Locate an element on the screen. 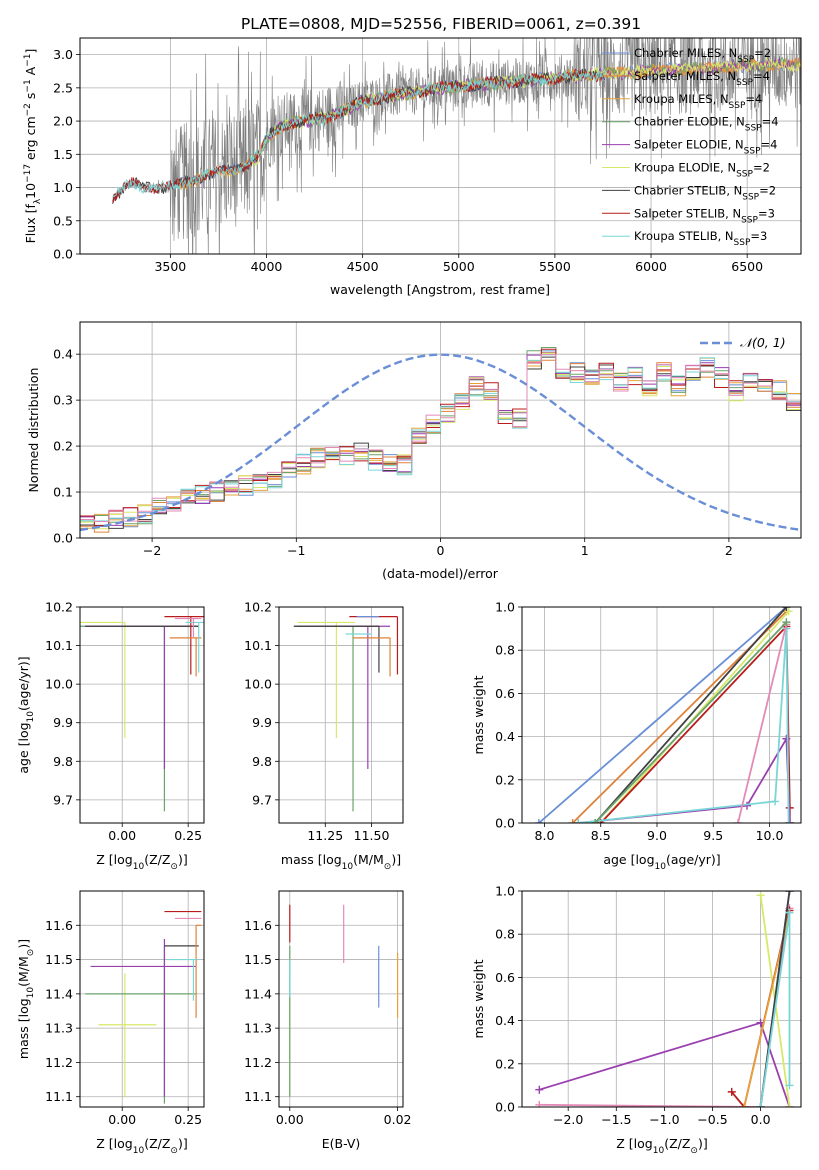 The width and height of the screenshot is (819, 1170). x-tick-label-2: 9.0 is located at coordinates (657, 835).